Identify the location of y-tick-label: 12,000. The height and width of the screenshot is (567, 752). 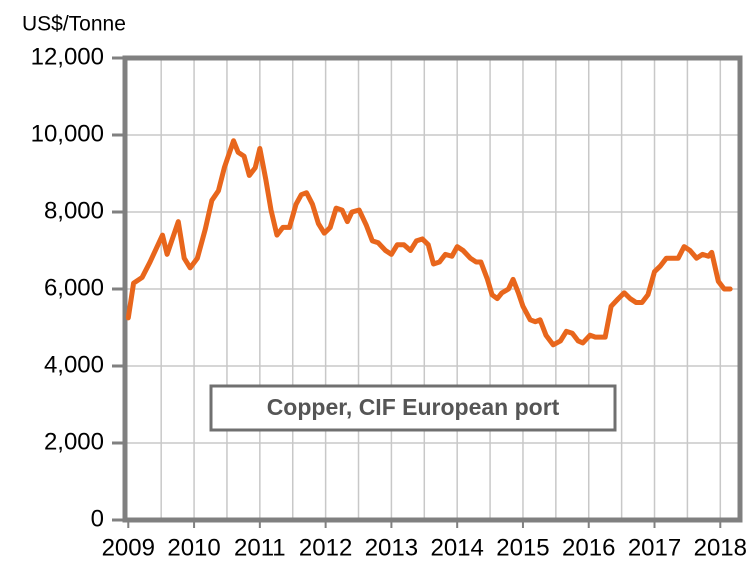
(67, 56).